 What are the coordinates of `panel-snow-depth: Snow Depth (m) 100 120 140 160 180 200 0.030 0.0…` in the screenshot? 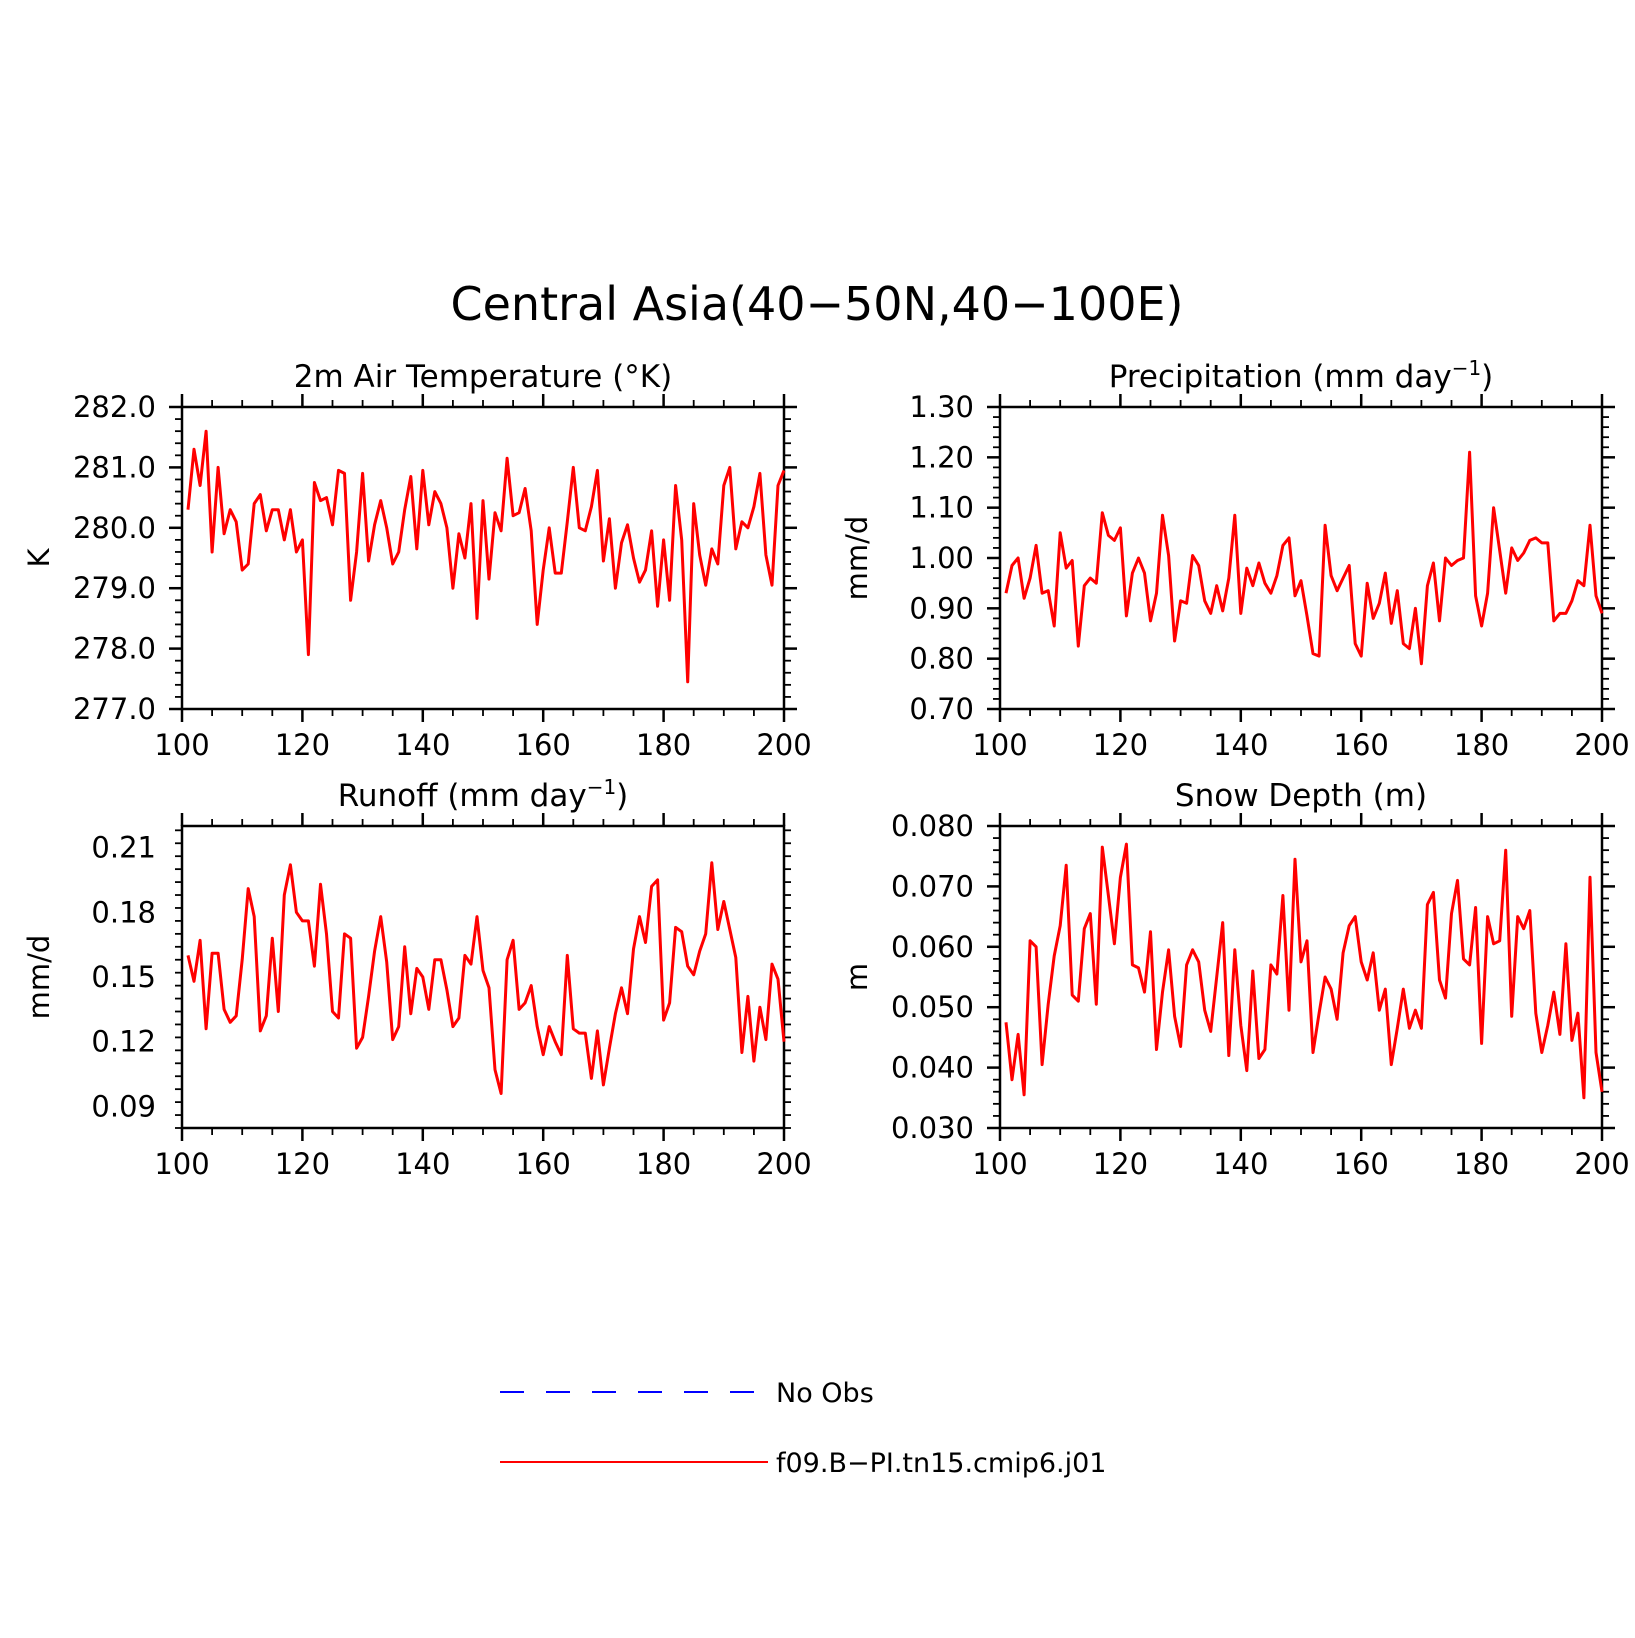 It's located at (1235, 979).